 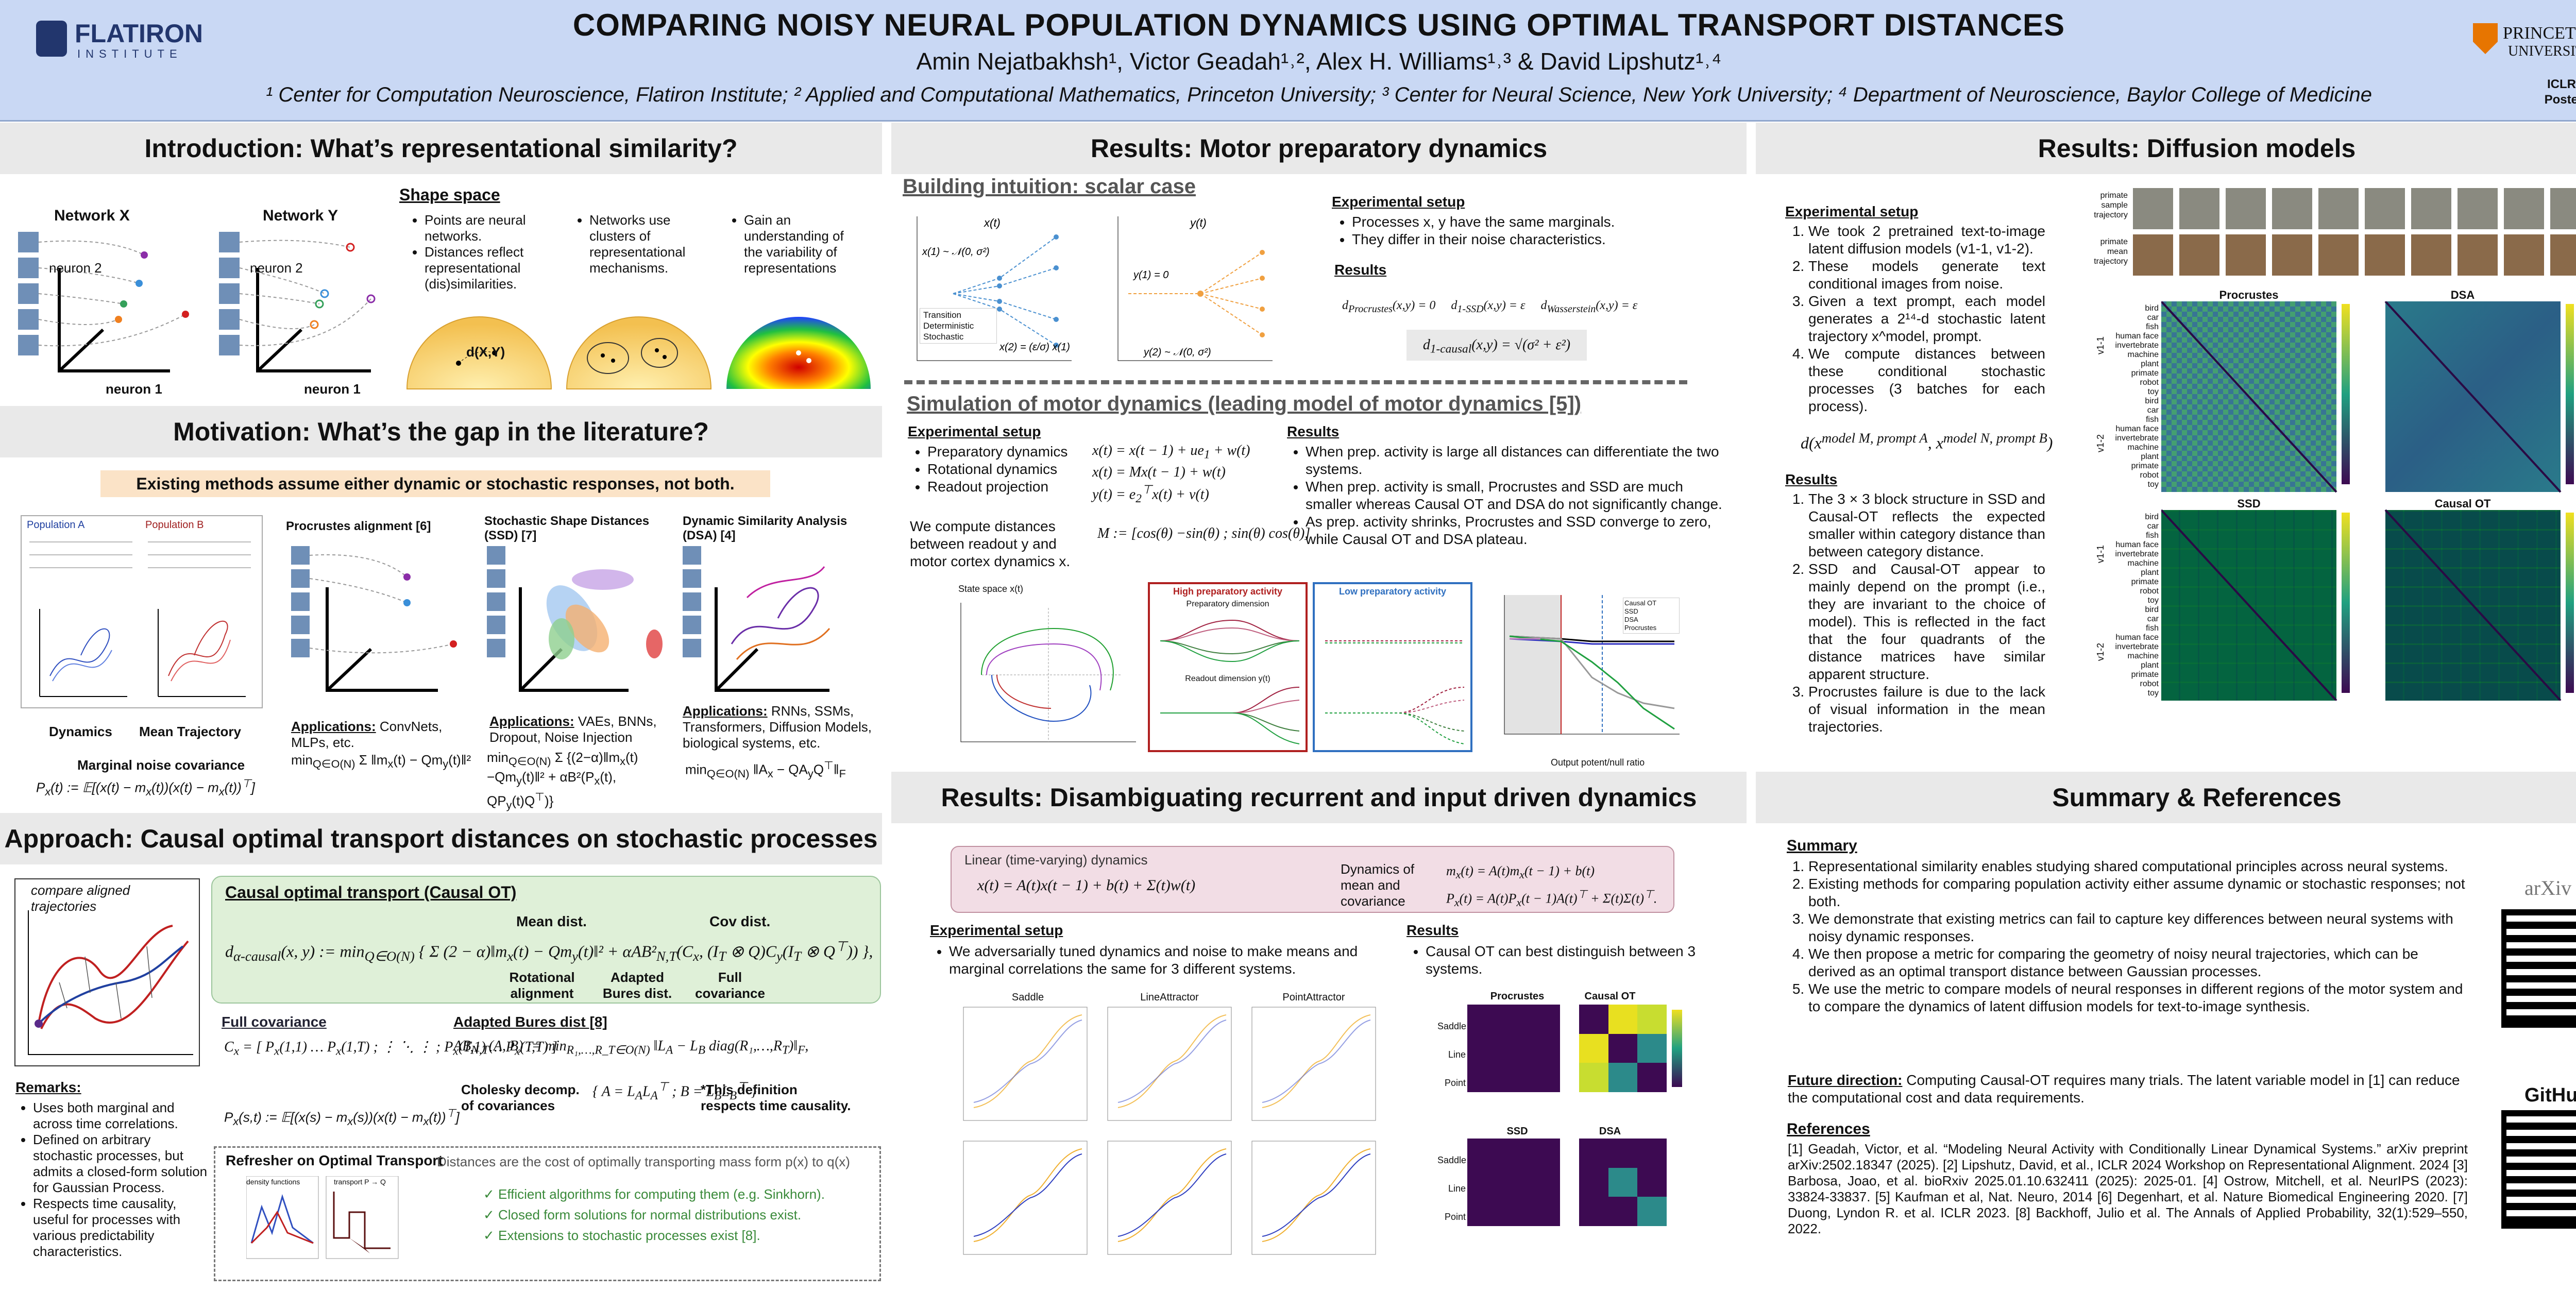 I want to click on neuron1-label-y: neuron 1, so click(x=332, y=389).